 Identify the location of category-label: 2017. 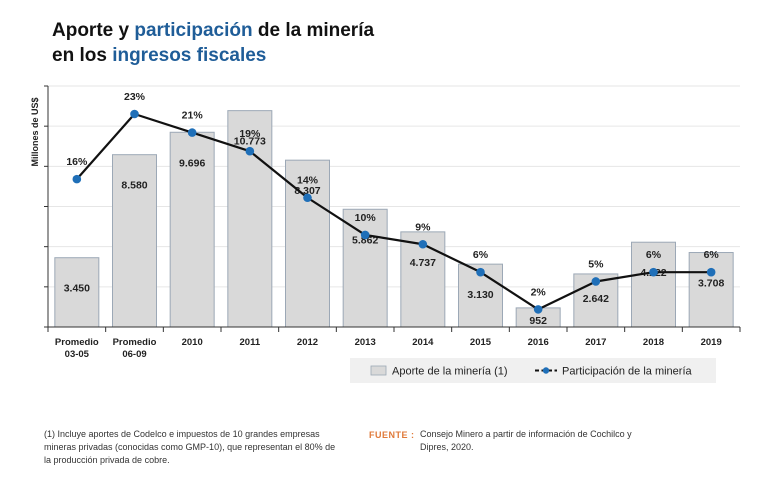
(595, 342).